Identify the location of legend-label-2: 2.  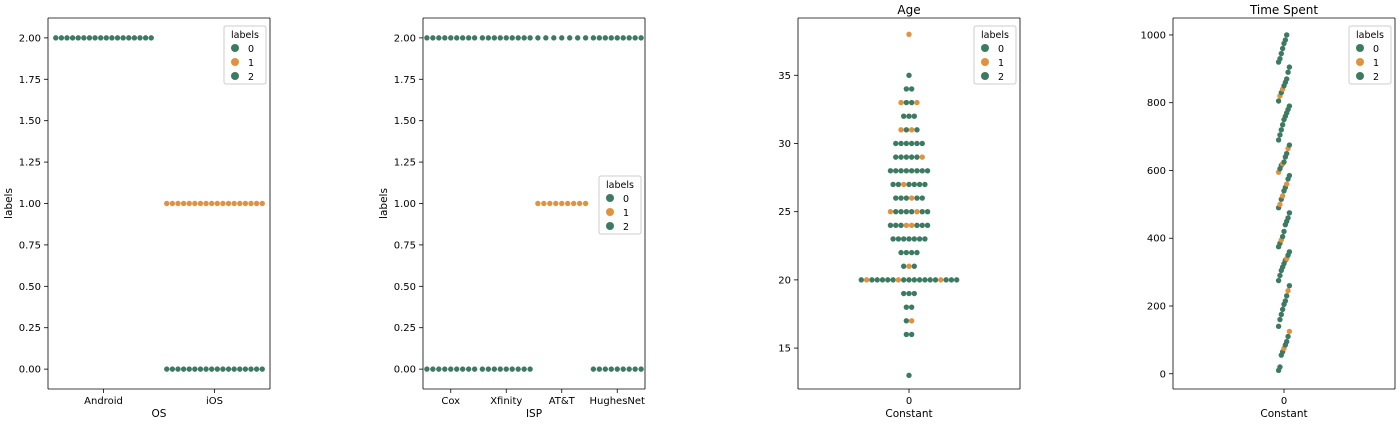
(1376, 77).